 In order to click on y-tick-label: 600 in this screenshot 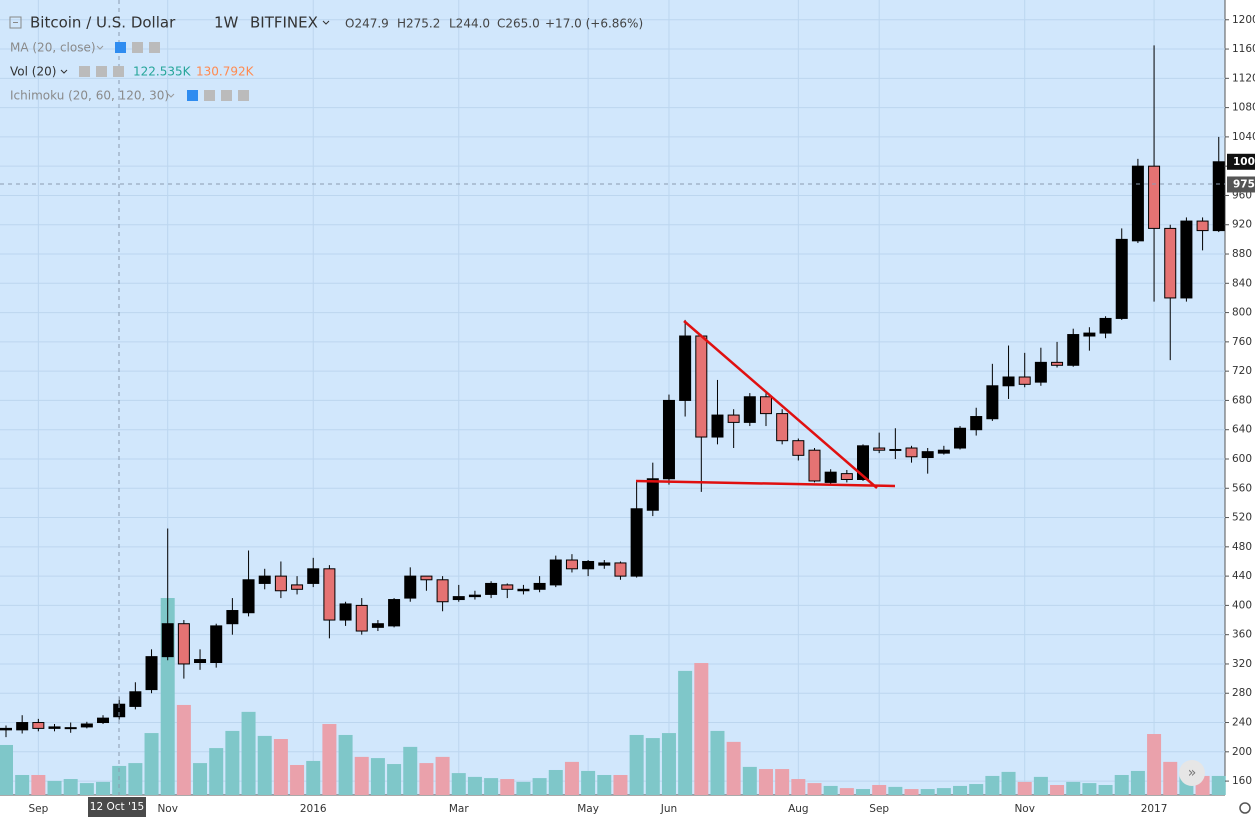, I will do `click(1242, 459)`.